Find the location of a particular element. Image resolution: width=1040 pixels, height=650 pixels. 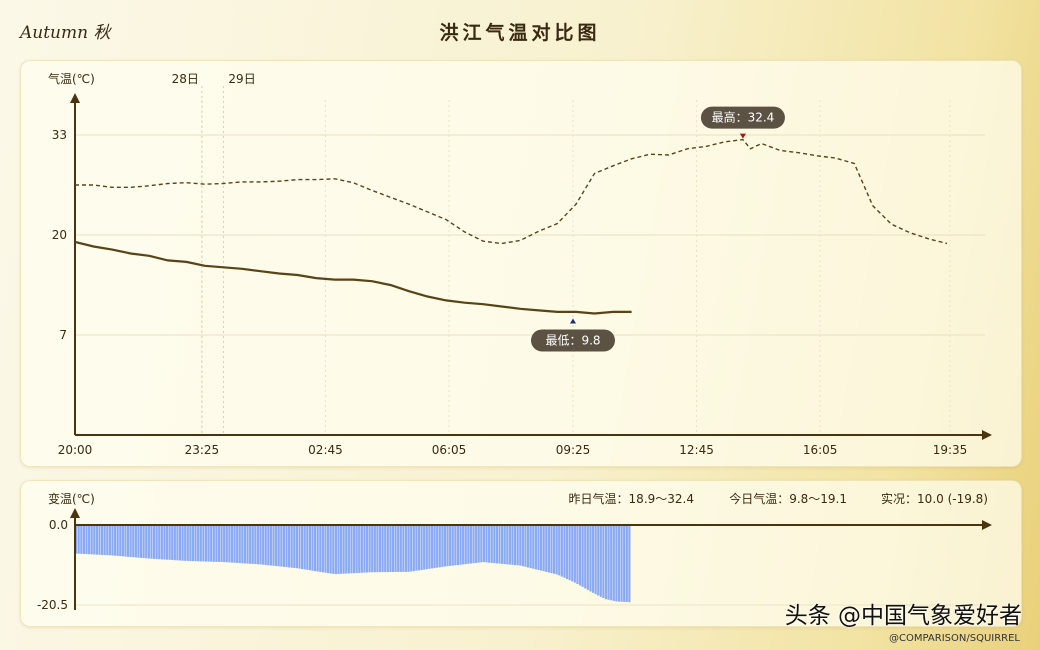

change-y-tick-label: -20.5 is located at coordinates (52, 605).